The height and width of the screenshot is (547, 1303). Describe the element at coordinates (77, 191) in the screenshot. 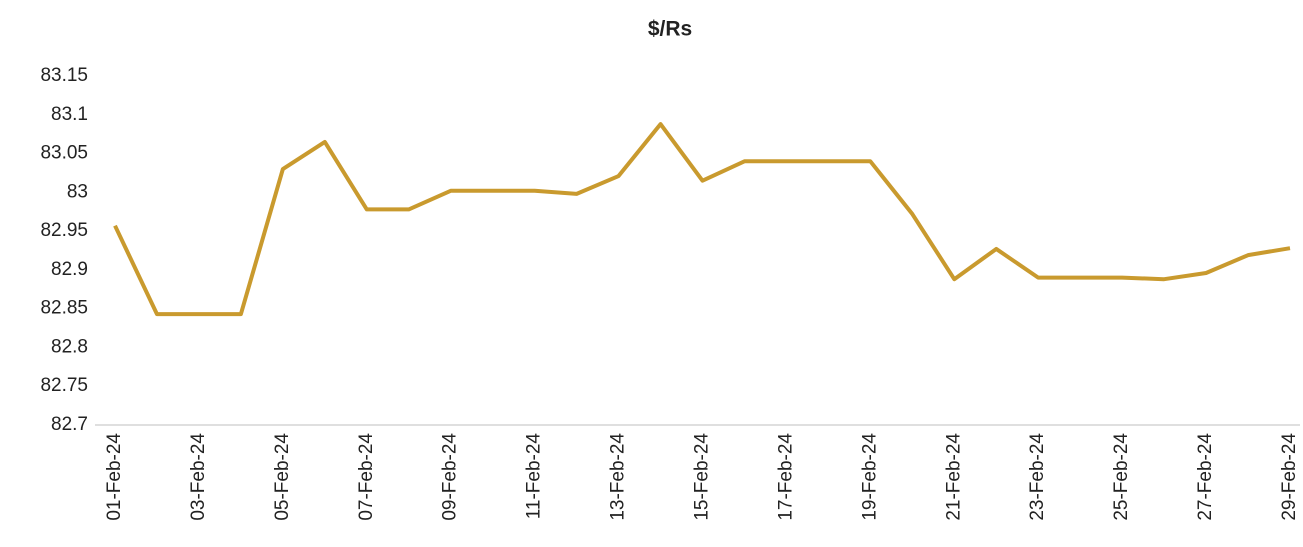

I see `y-tick-label: 83` at that location.